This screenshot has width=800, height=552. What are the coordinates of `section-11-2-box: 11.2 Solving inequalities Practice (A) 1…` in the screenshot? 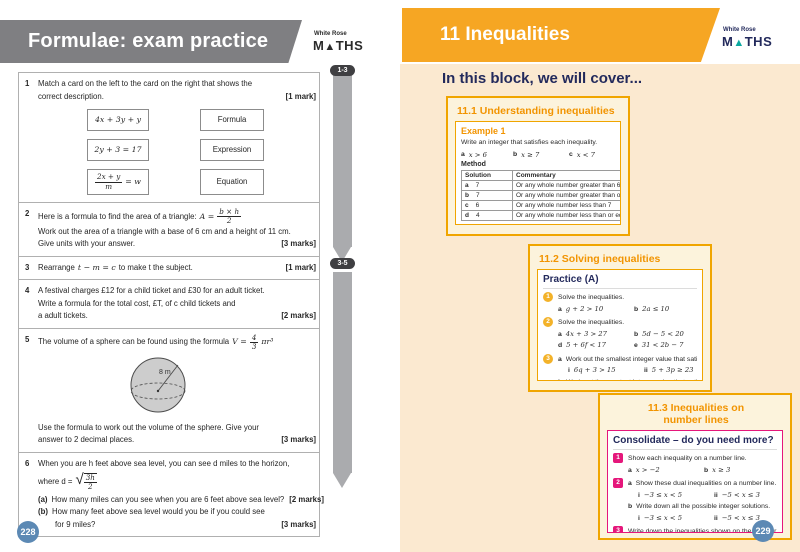 It's located at (620, 318).